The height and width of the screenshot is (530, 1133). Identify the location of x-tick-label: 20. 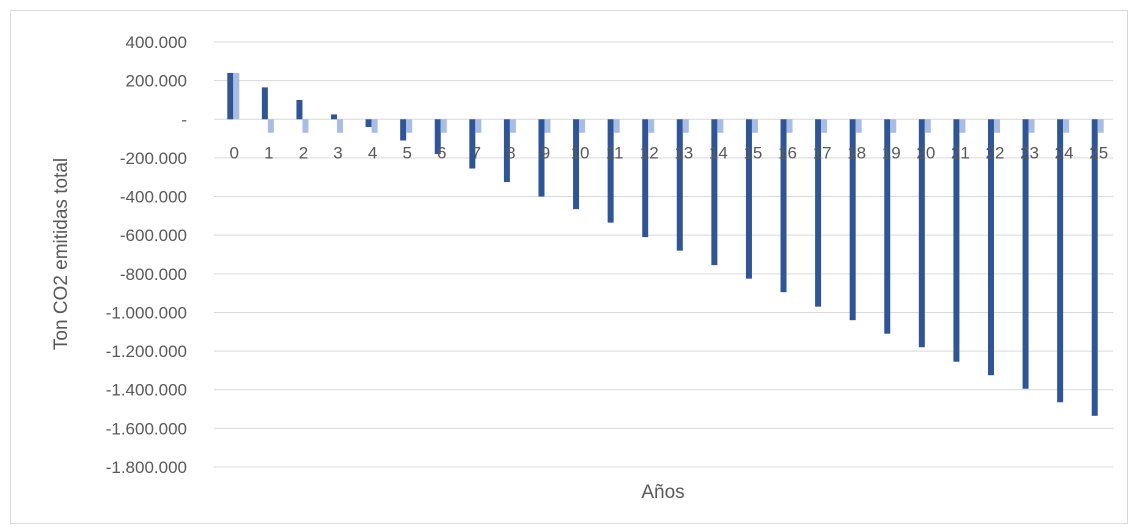
(925, 152).